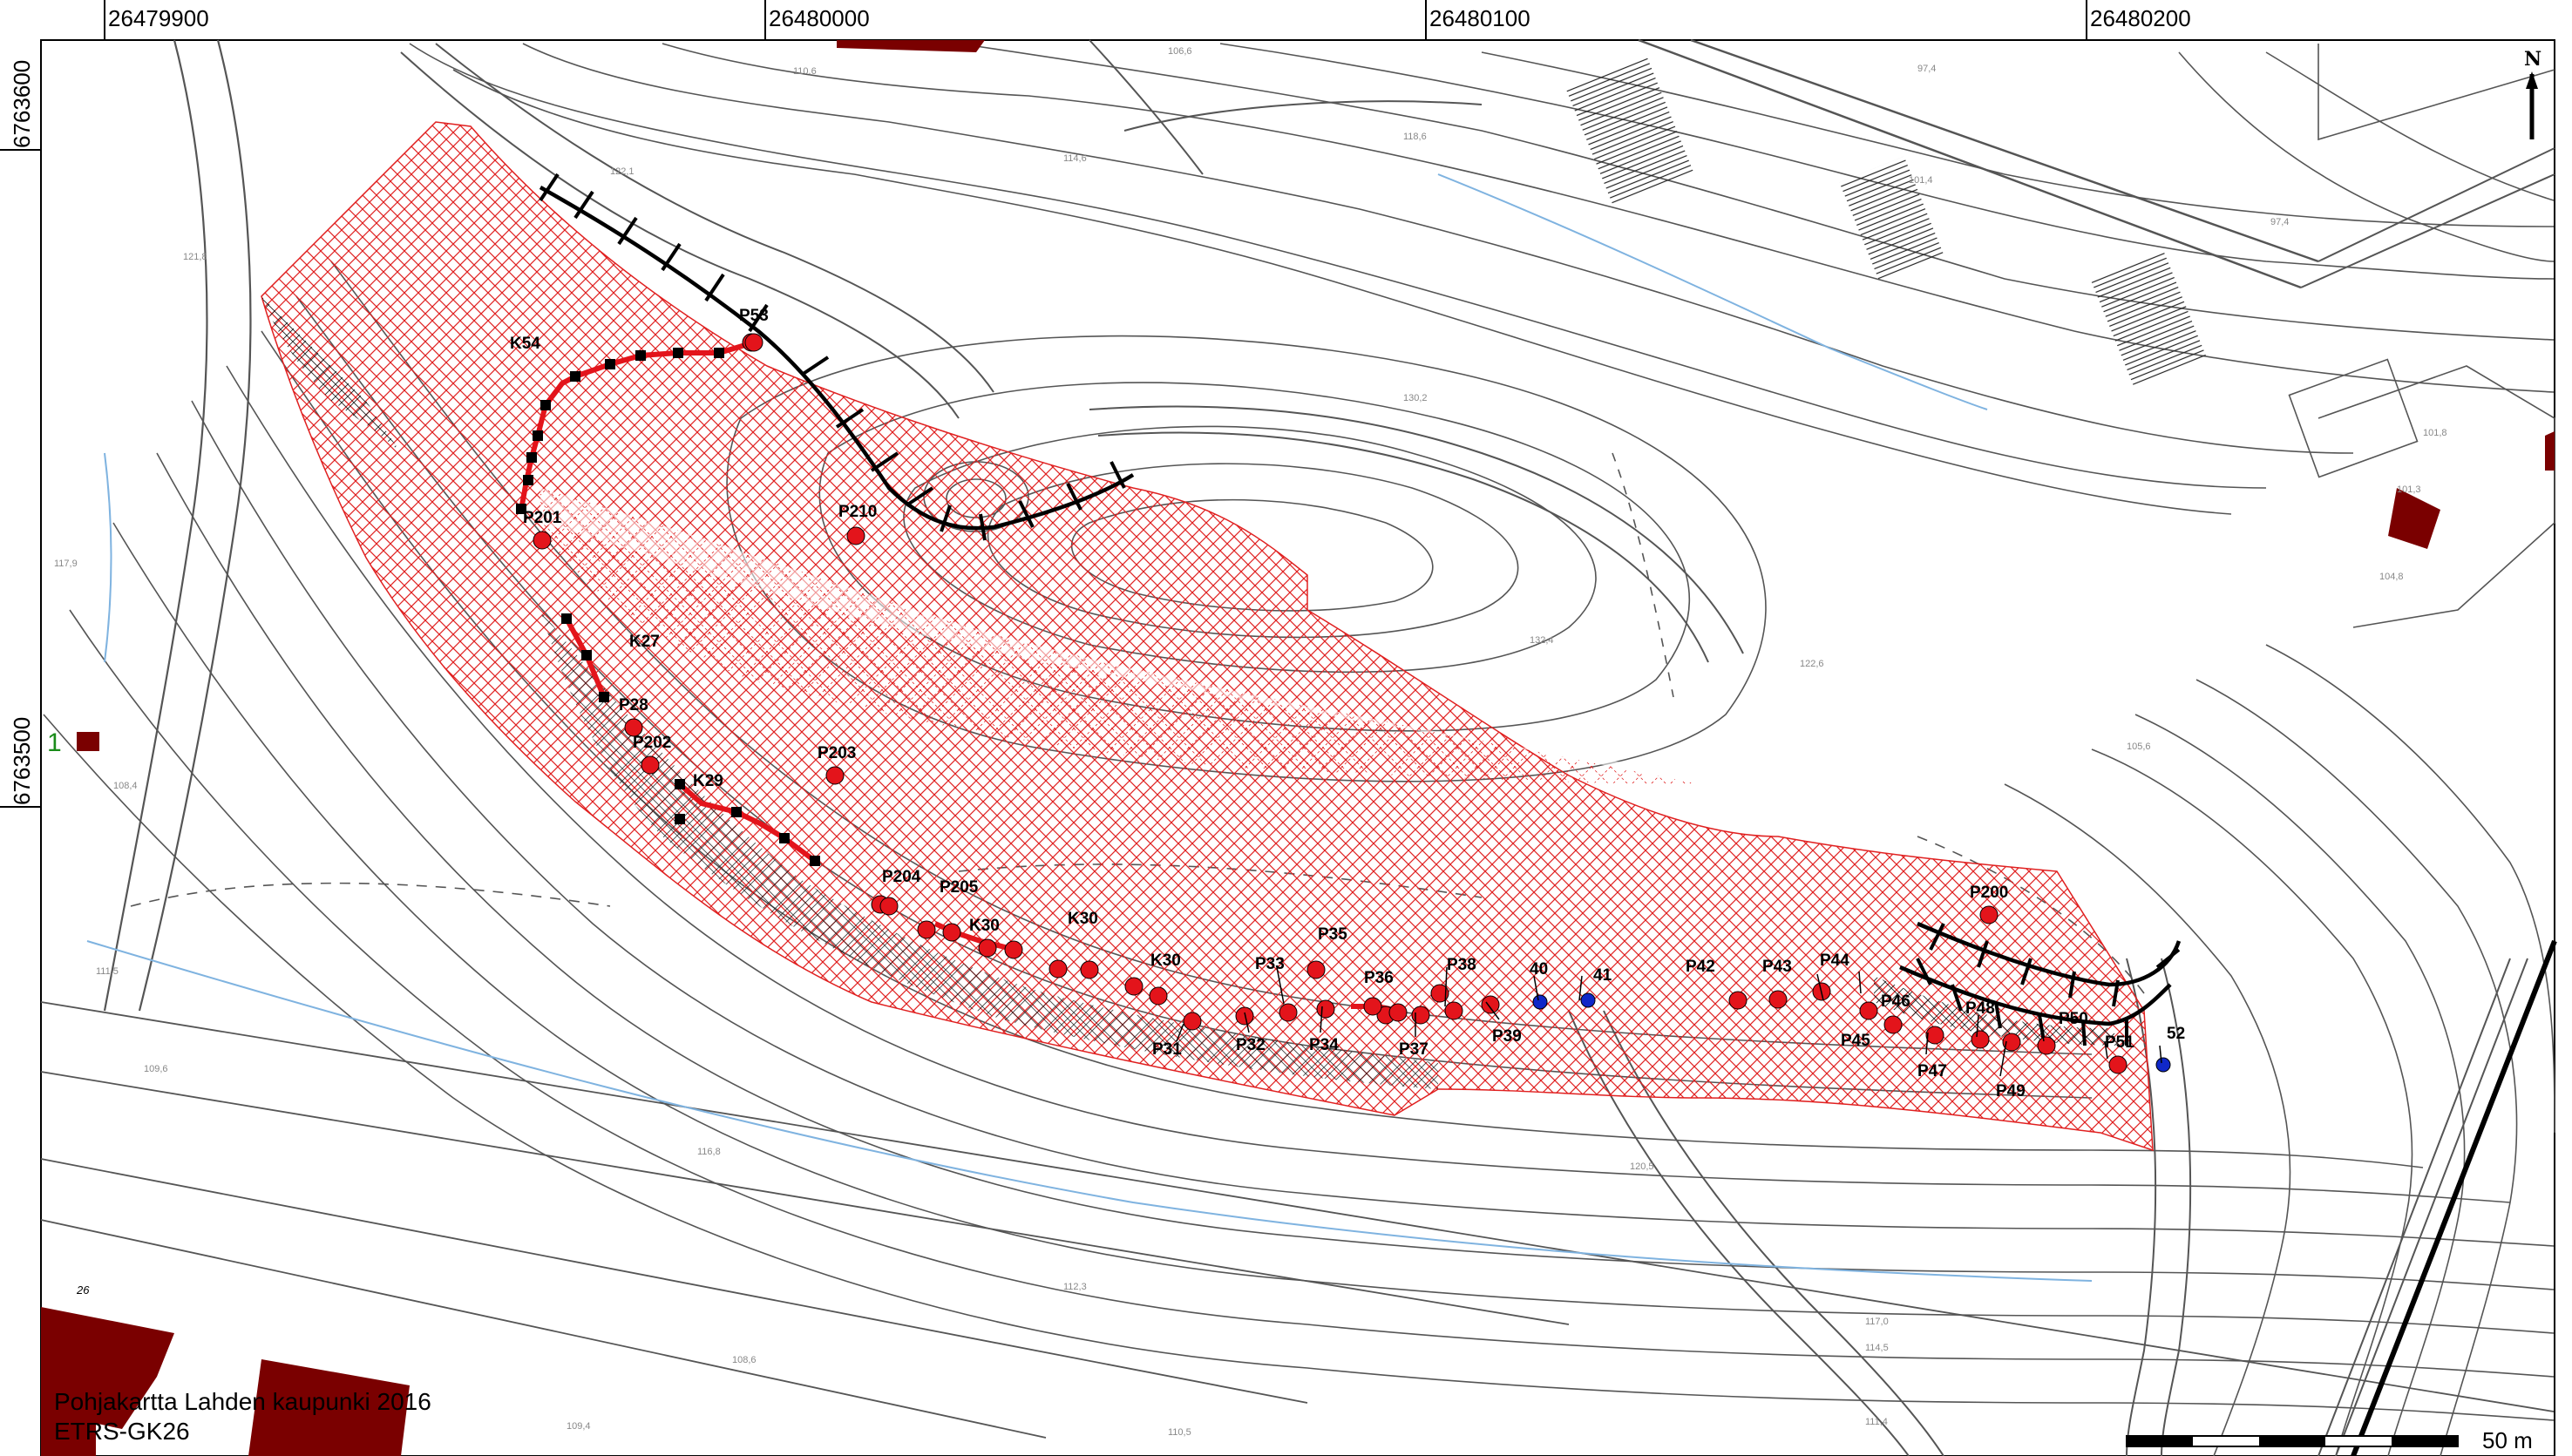 The image size is (2572, 1456). Describe the element at coordinates (633, 705) in the screenshot. I see `point-label-p28: P28` at that location.